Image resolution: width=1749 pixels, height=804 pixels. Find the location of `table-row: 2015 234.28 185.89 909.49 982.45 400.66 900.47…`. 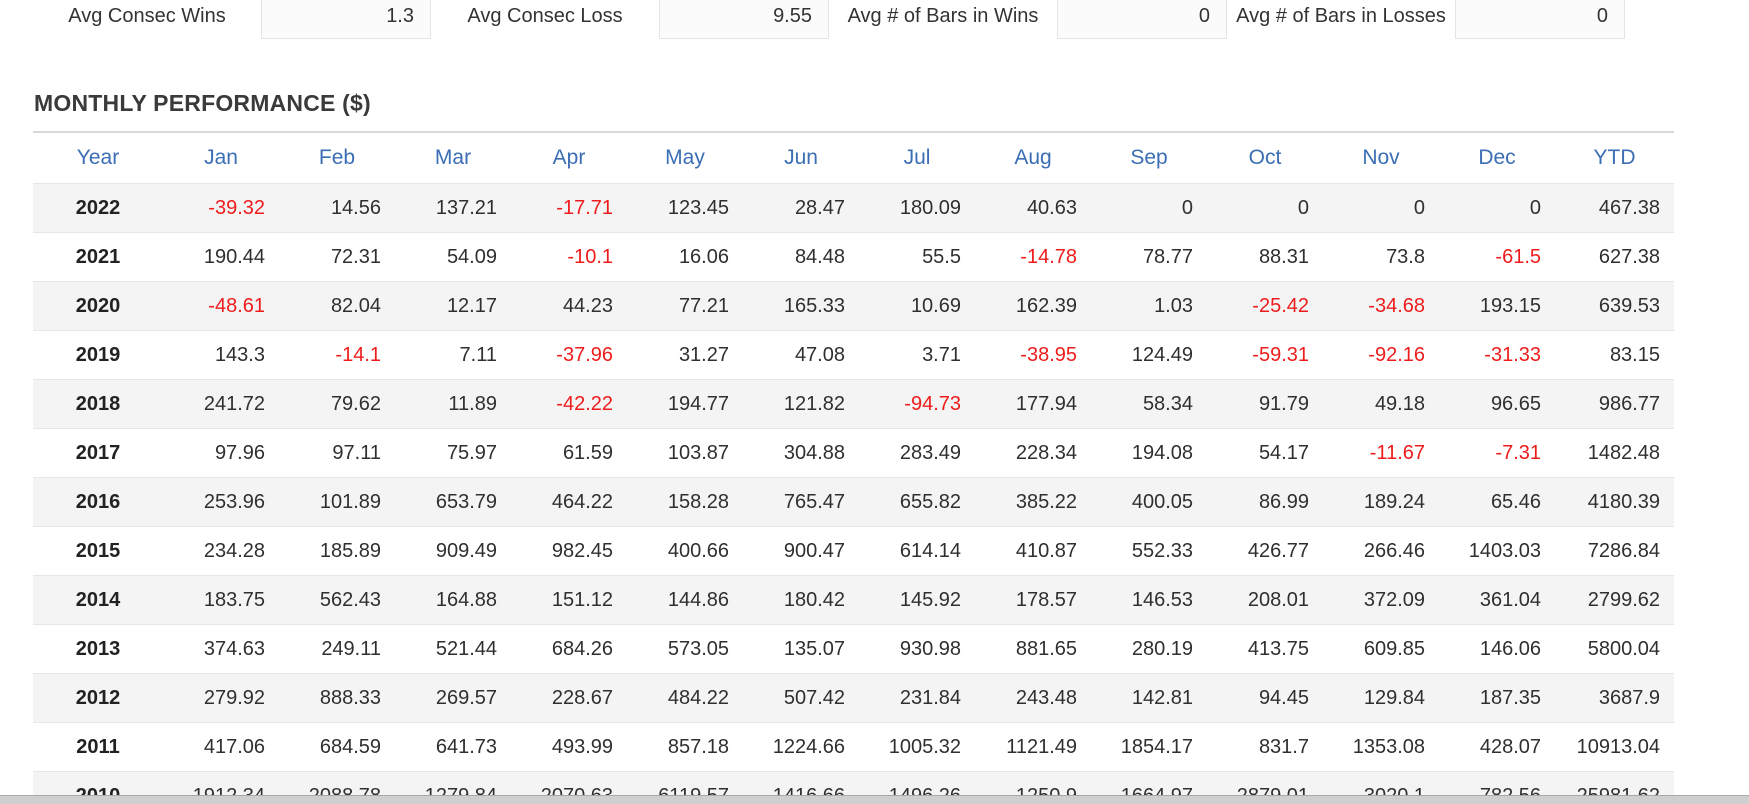

table-row: 2015 234.28 185.89 909.49 982.45 400.66 900.47… is located at coordinates (853, 551).